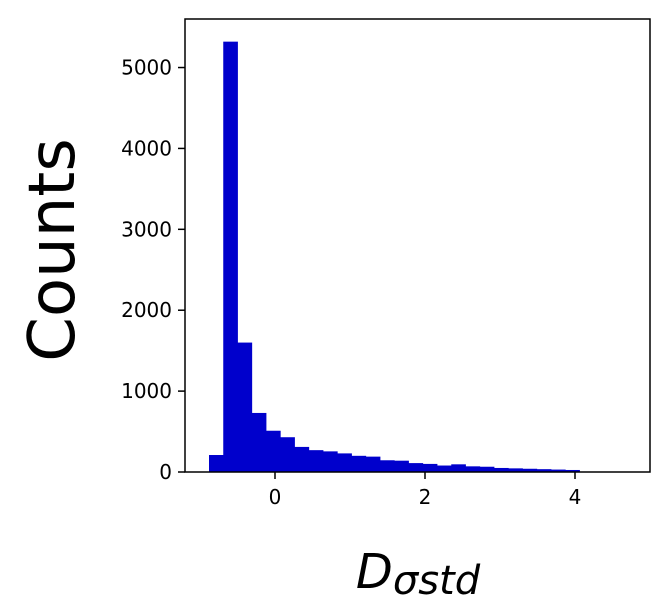  What do you see at coordinates (425, 497) in the screenshot?
I see `x-tick-label: 2` at bounding box center [425, 497].